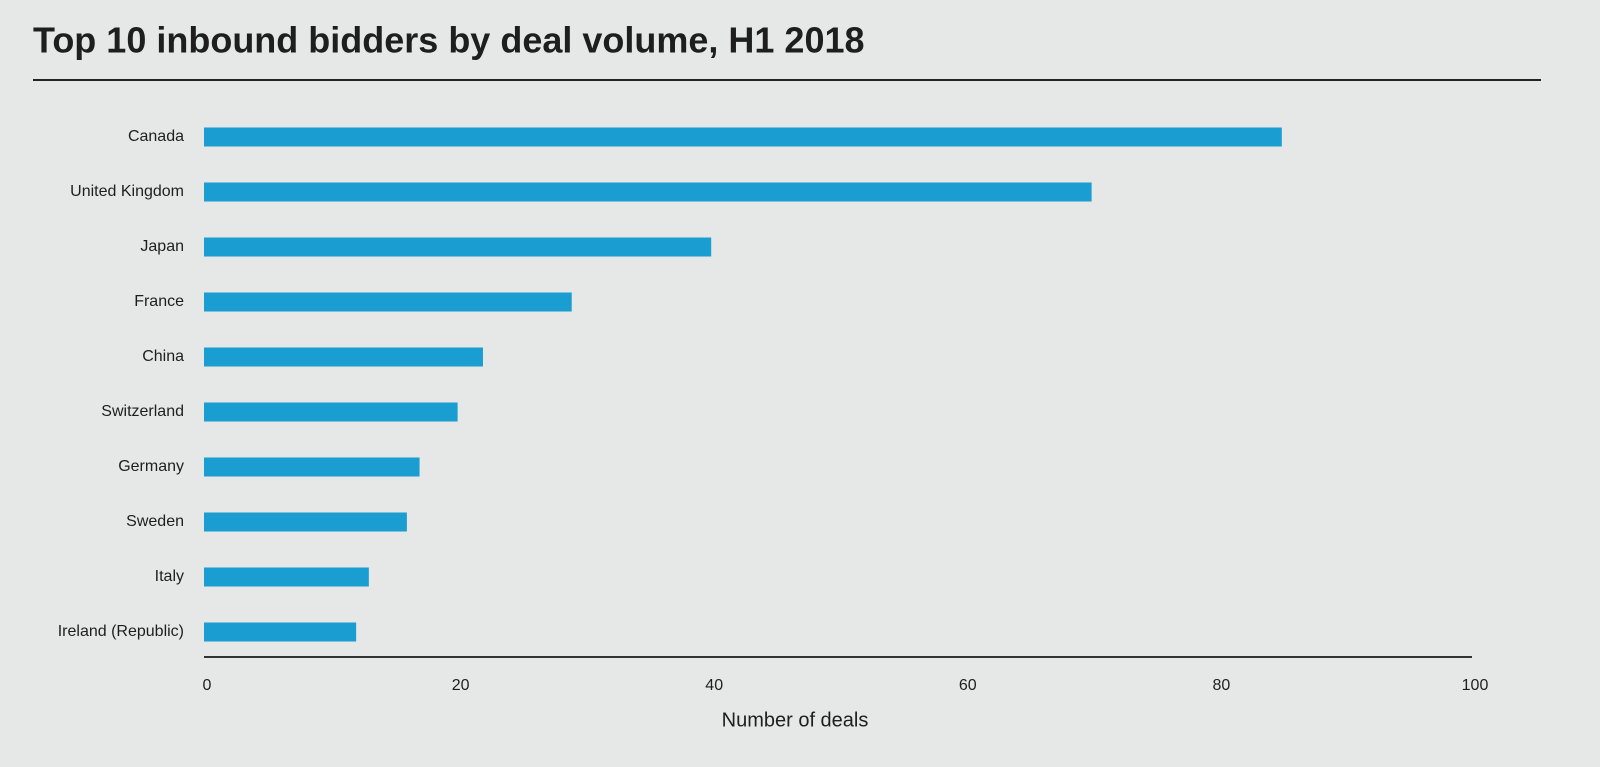 This screenshot has width=1600, height=767. What do you see at coordinates (156, 136) in the screenshot?
I see `y-tick-label: Canada` at bounding box center [156, 136].